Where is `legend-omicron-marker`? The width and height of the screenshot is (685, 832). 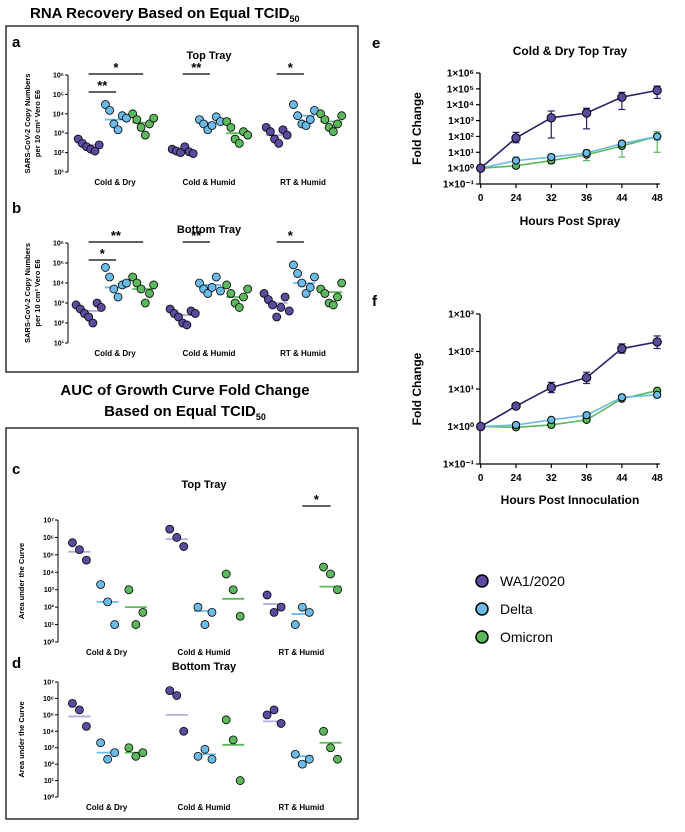 legend-omicron-marker is located at coordinates (482, 637).